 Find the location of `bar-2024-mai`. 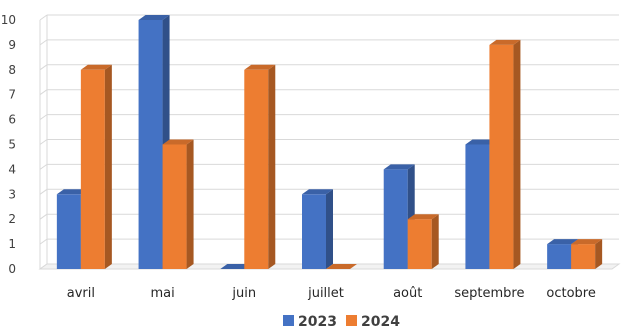

bar-2024-mai is located at coordinates (174, 206).